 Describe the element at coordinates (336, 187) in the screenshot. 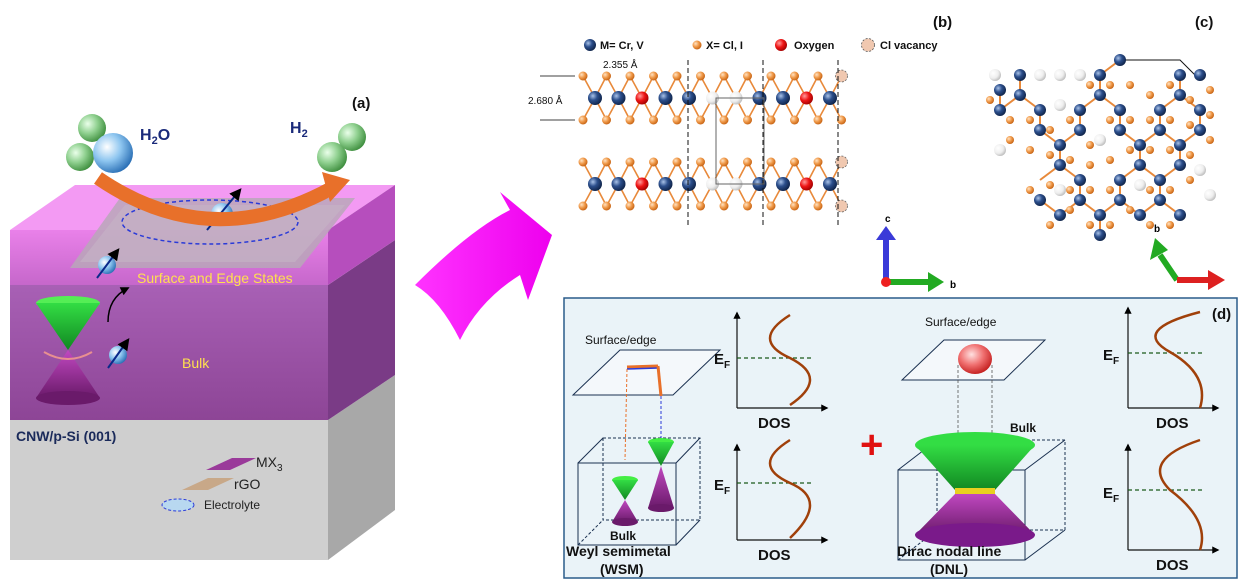

I see `reaction-arrowhead` at that location.